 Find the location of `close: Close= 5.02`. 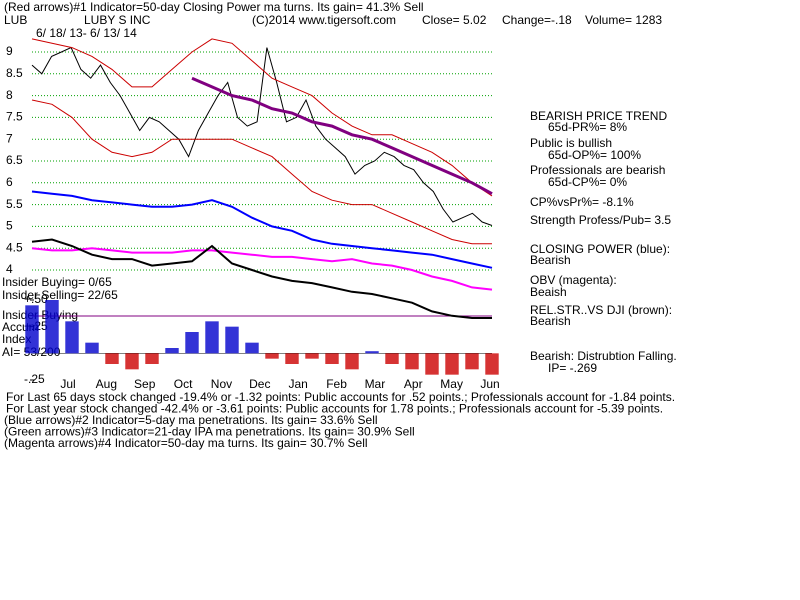

close: Close= 5.02 is located at coordinates (454, 20).